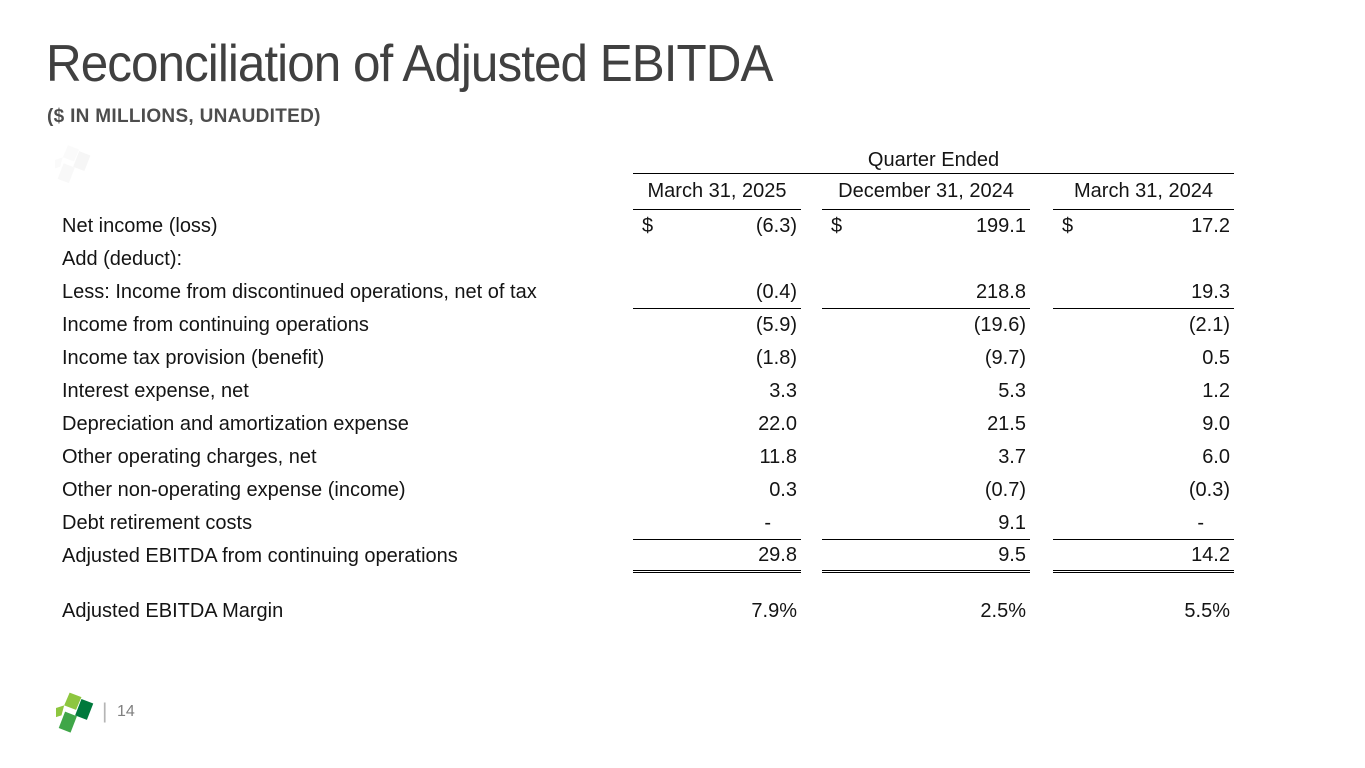 This screenshot has height=768, width=1365. I want to click on cell-value: 11.8, so click(778, 457).